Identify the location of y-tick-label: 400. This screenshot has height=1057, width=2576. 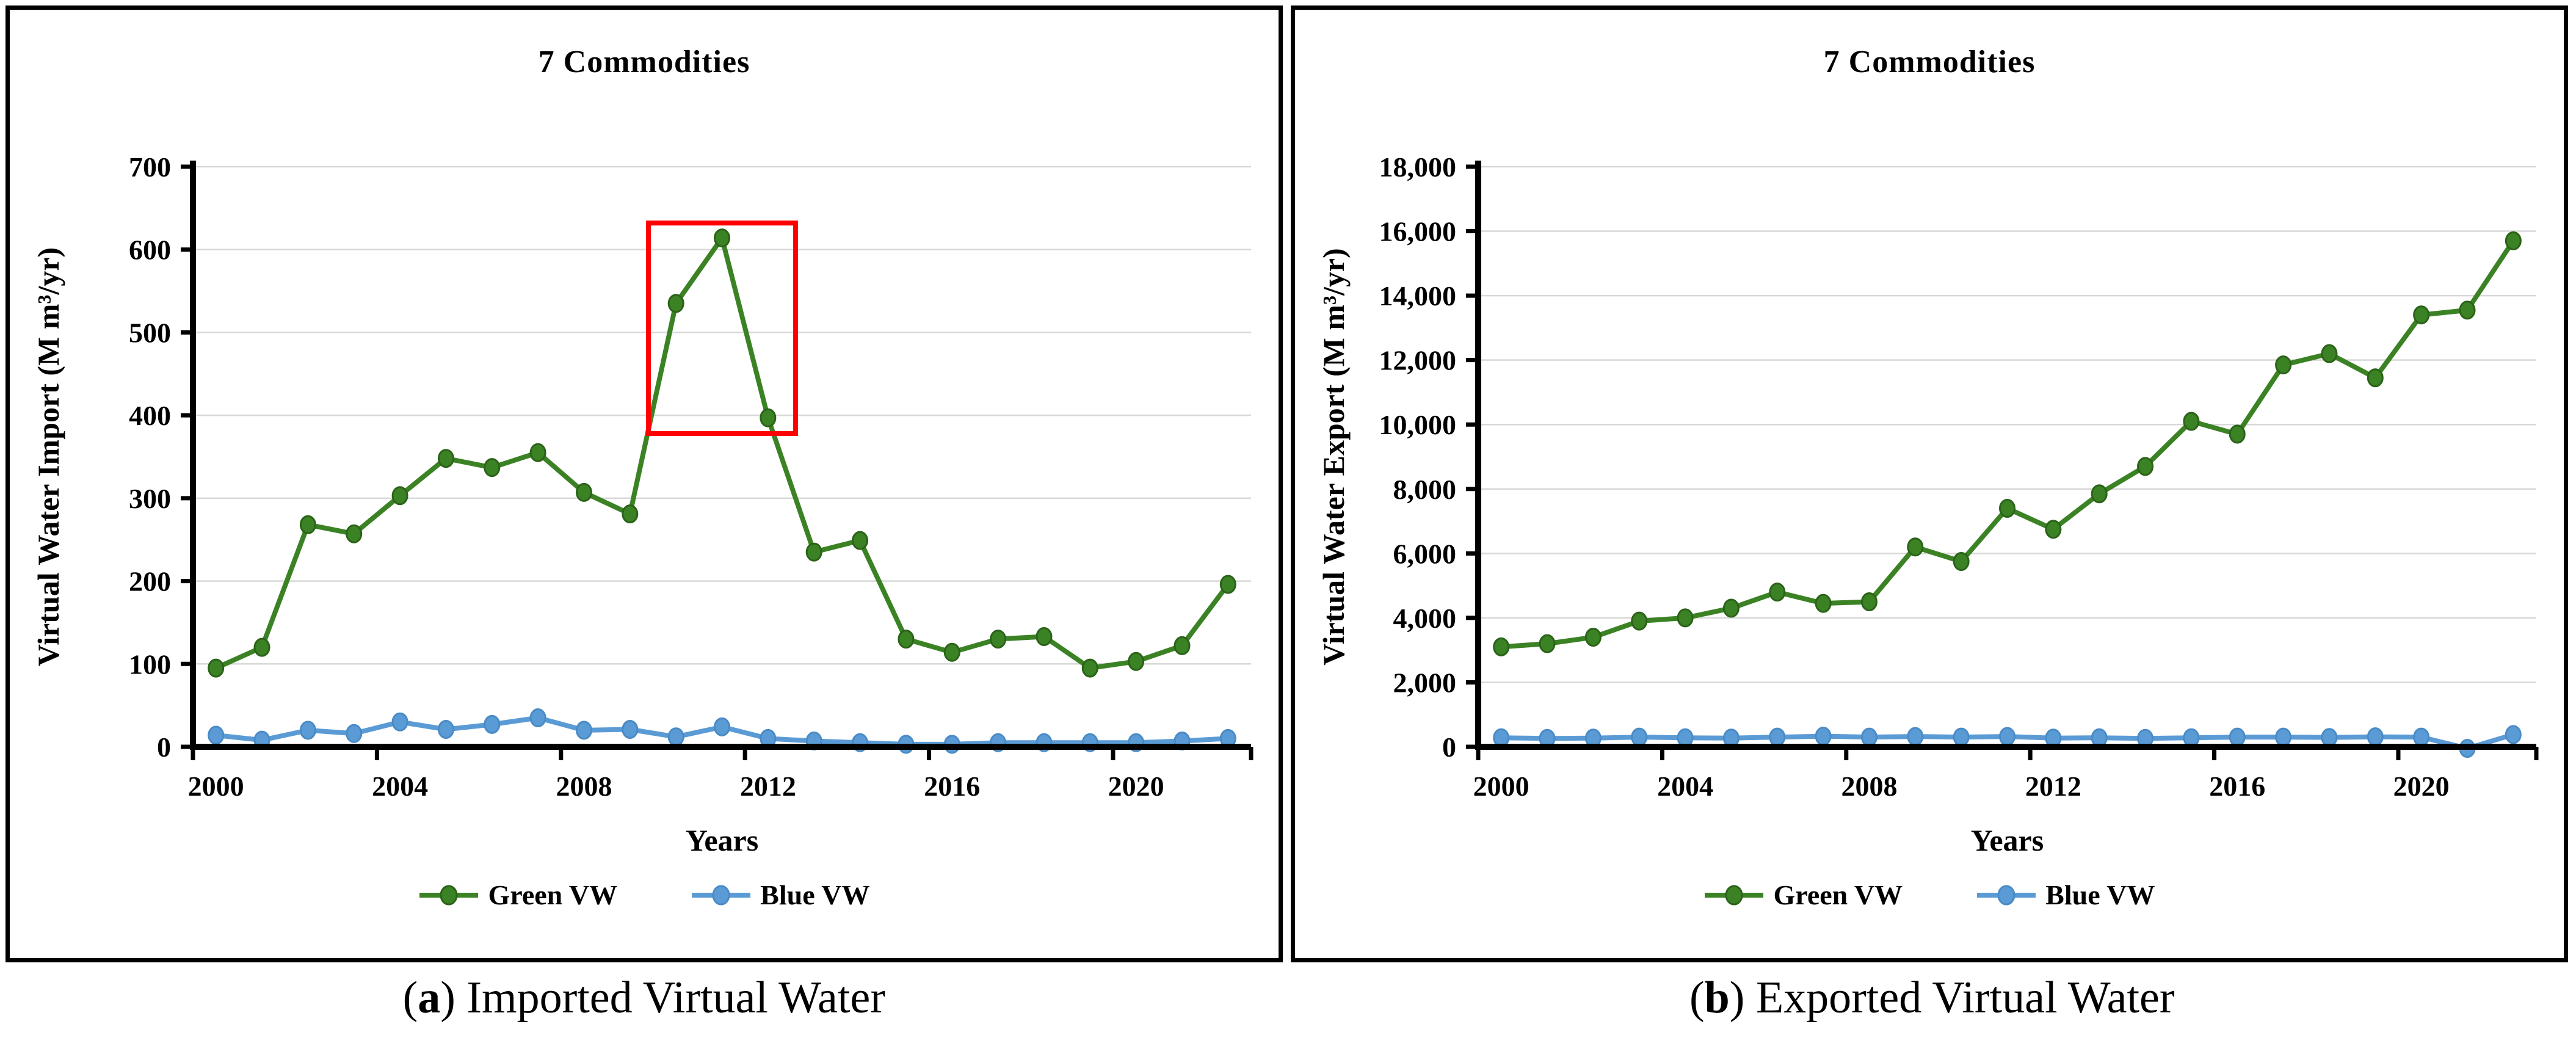
(150, 416).